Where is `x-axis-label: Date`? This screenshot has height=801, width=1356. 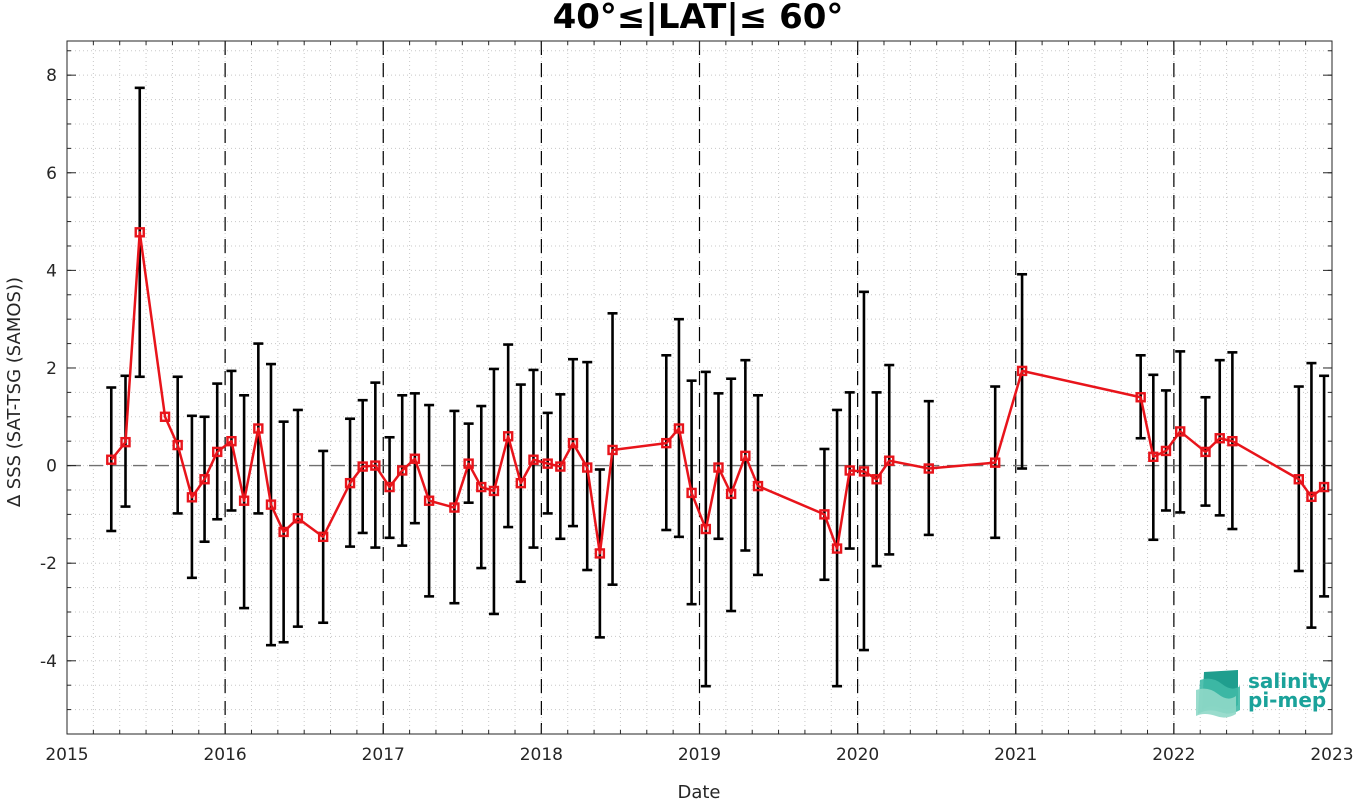 x-axis-label: Date is located at coordinates (698, 791).